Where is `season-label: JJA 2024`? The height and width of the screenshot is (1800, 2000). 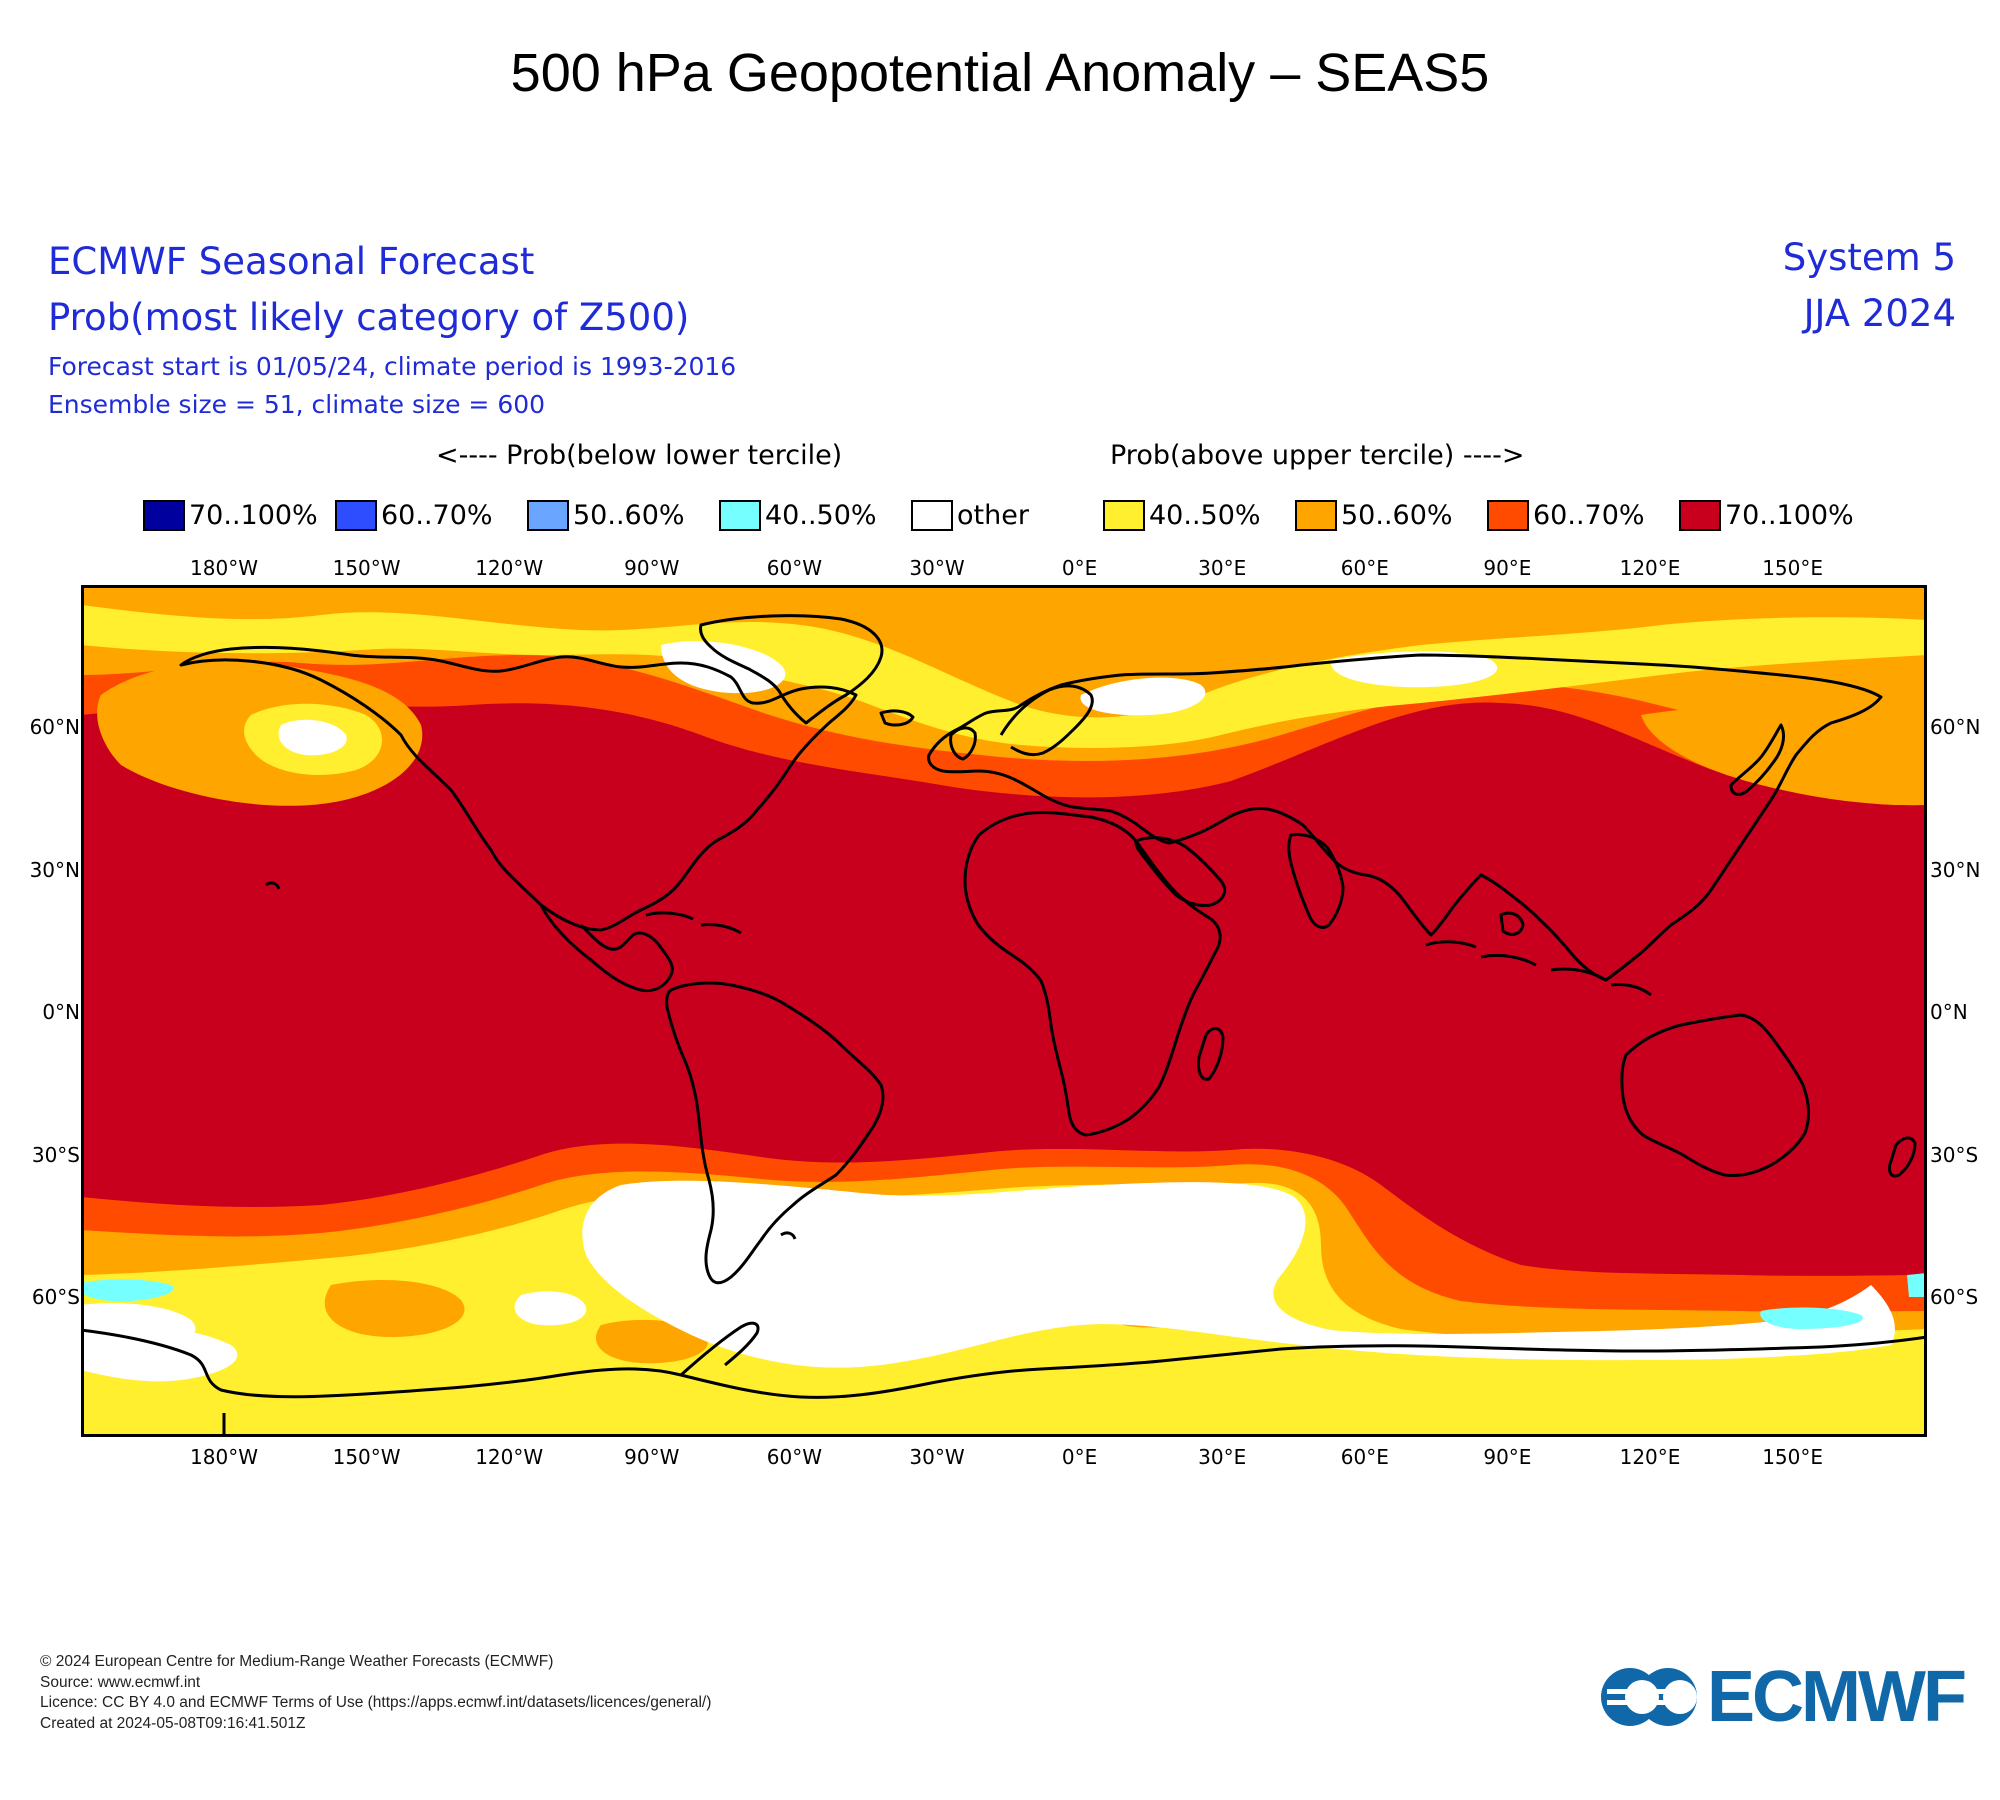
season-label: JJA 2024 is located at coordinates (1879, 313).